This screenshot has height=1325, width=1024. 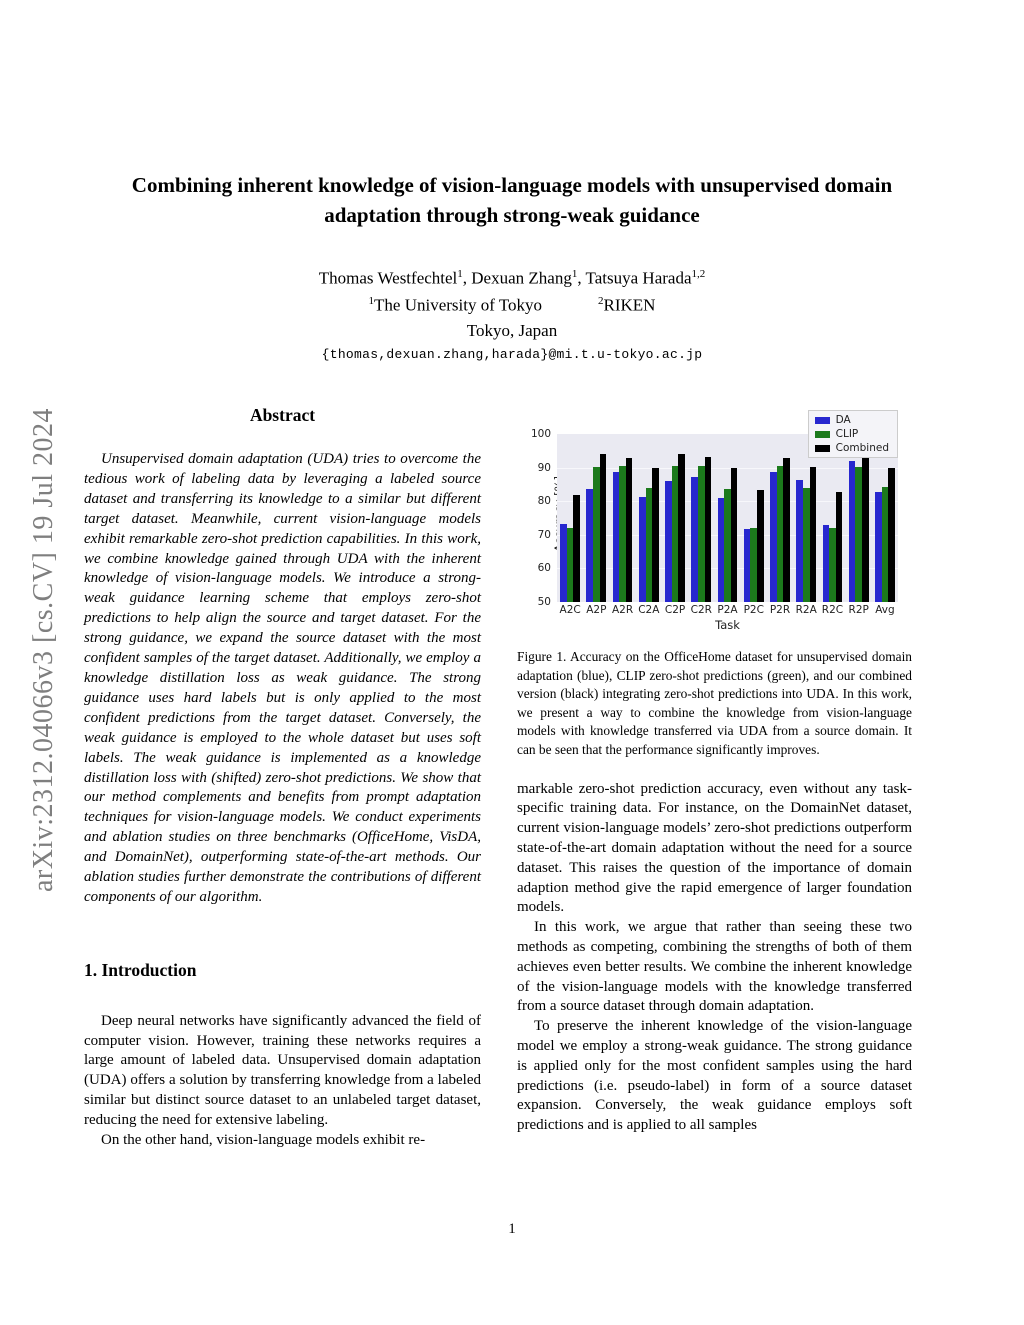 What do you see at coordinates (570, 565) in the screenshot?
I see `bar-clip-A2C` at bounding box center [570, 565].